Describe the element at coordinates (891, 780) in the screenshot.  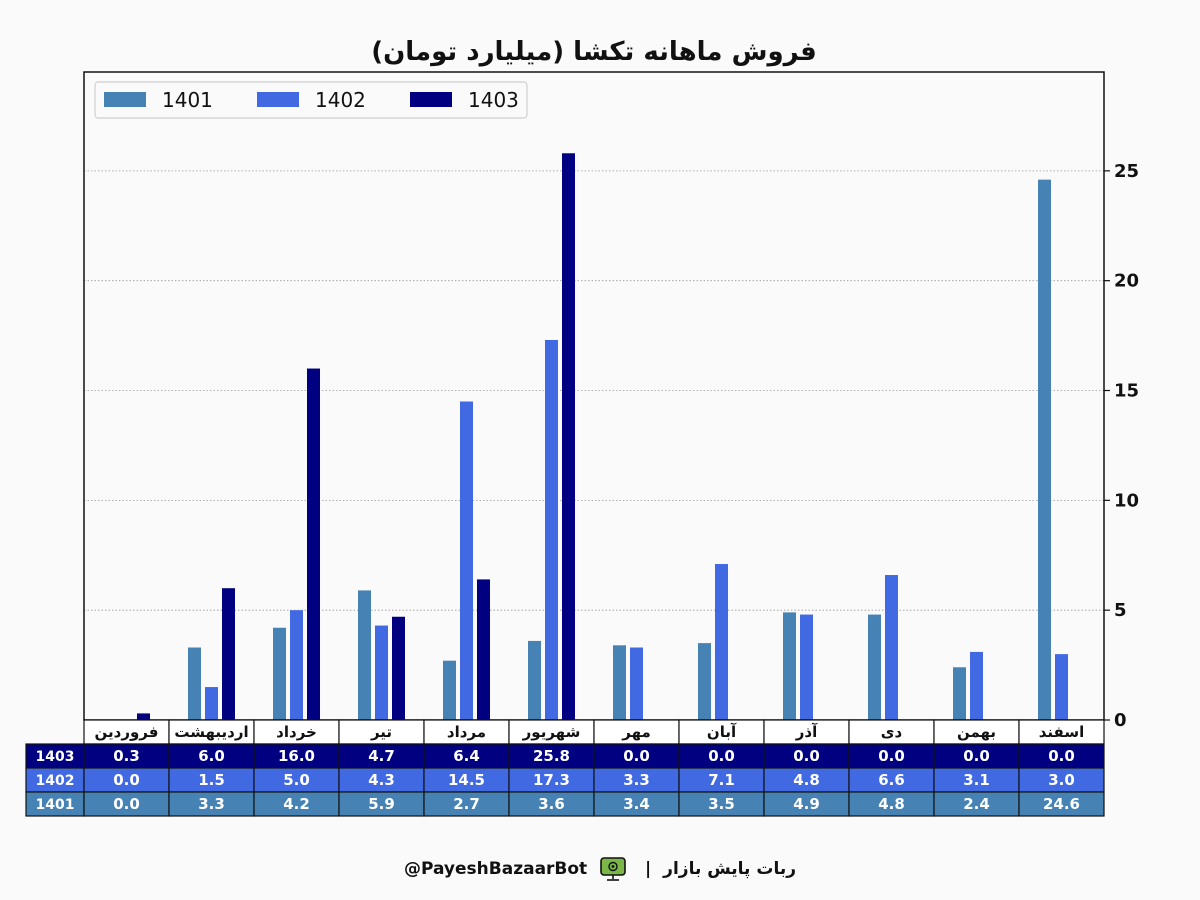
I see `table-cell-value: 6.6` at that location.